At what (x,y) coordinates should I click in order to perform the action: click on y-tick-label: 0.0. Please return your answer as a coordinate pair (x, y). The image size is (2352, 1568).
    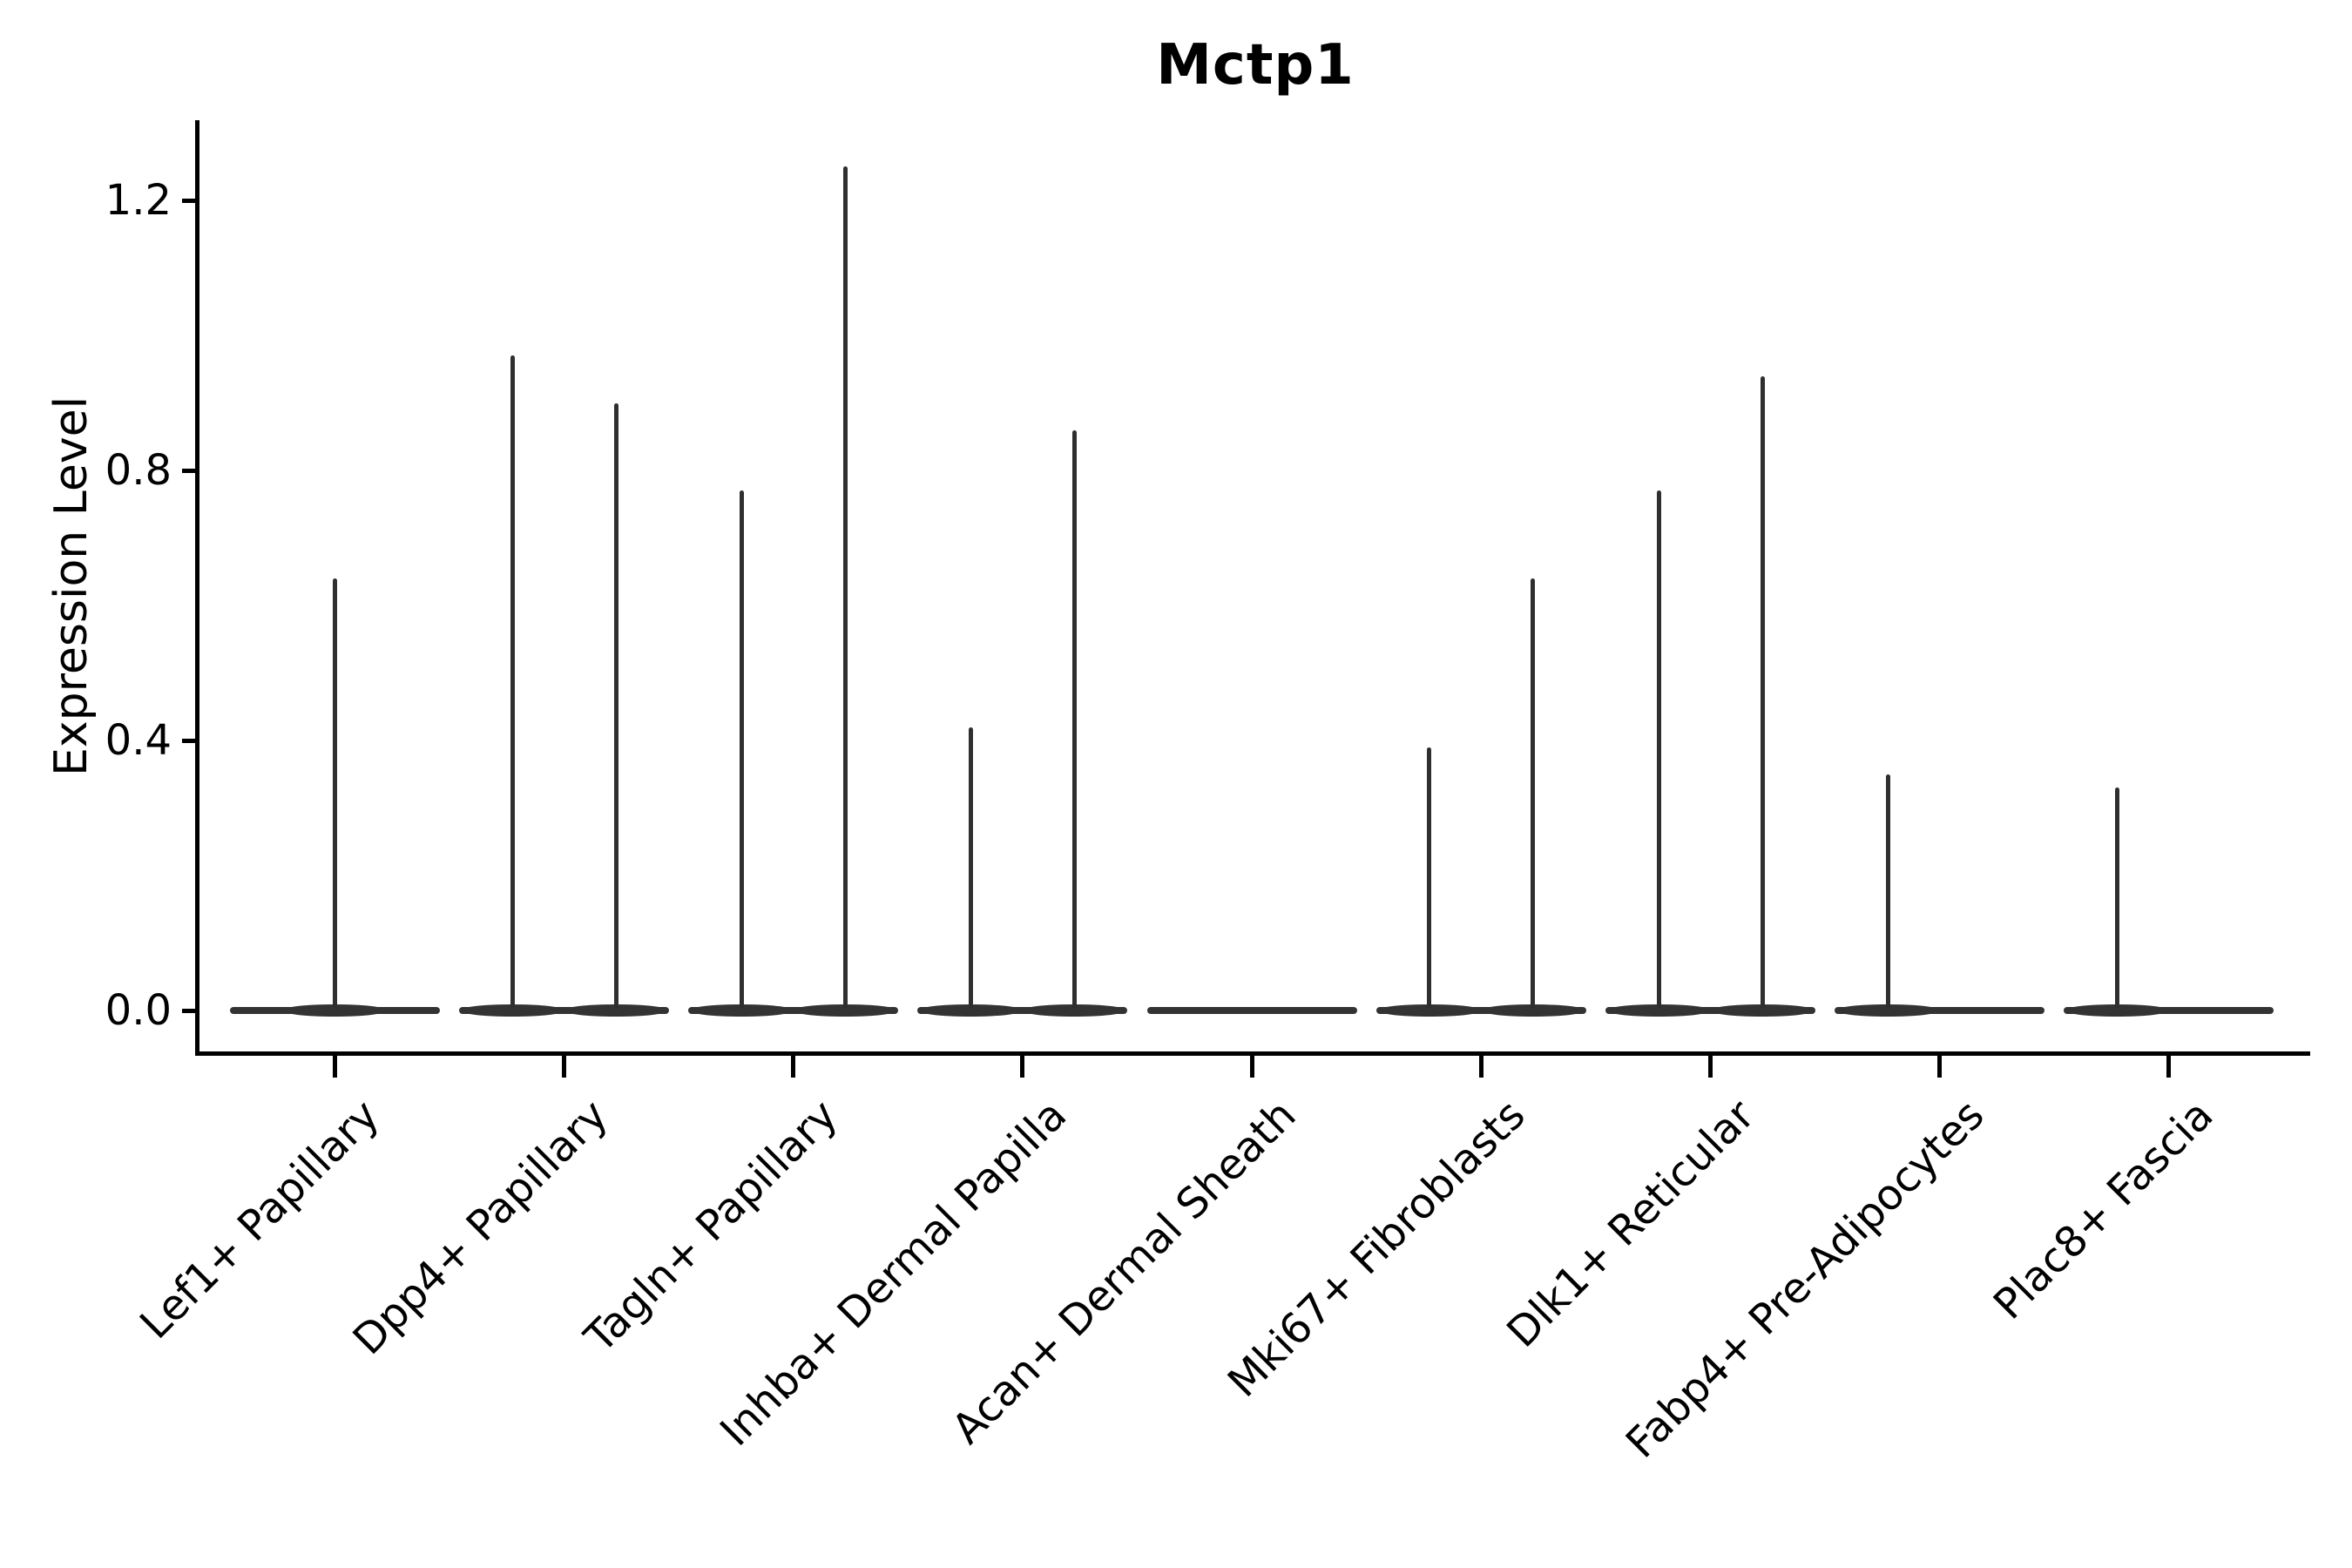
    Looking at the image, I should click on (138, 1011).